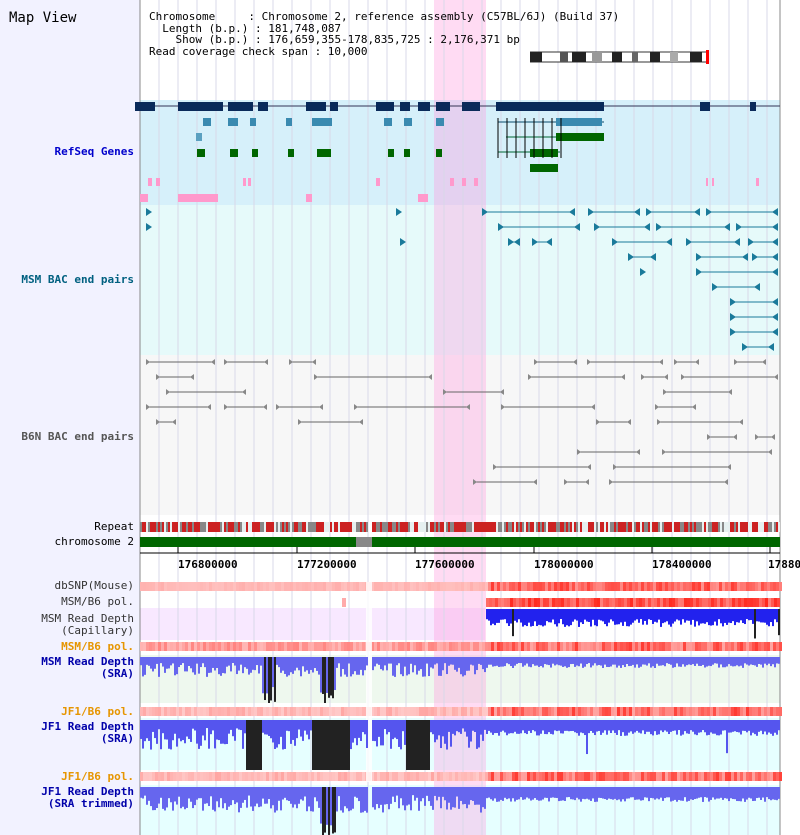 This screenshot has height=835, width=800. I want to click on track-label-refseq: RefSeq Genes, so click(94, 151).